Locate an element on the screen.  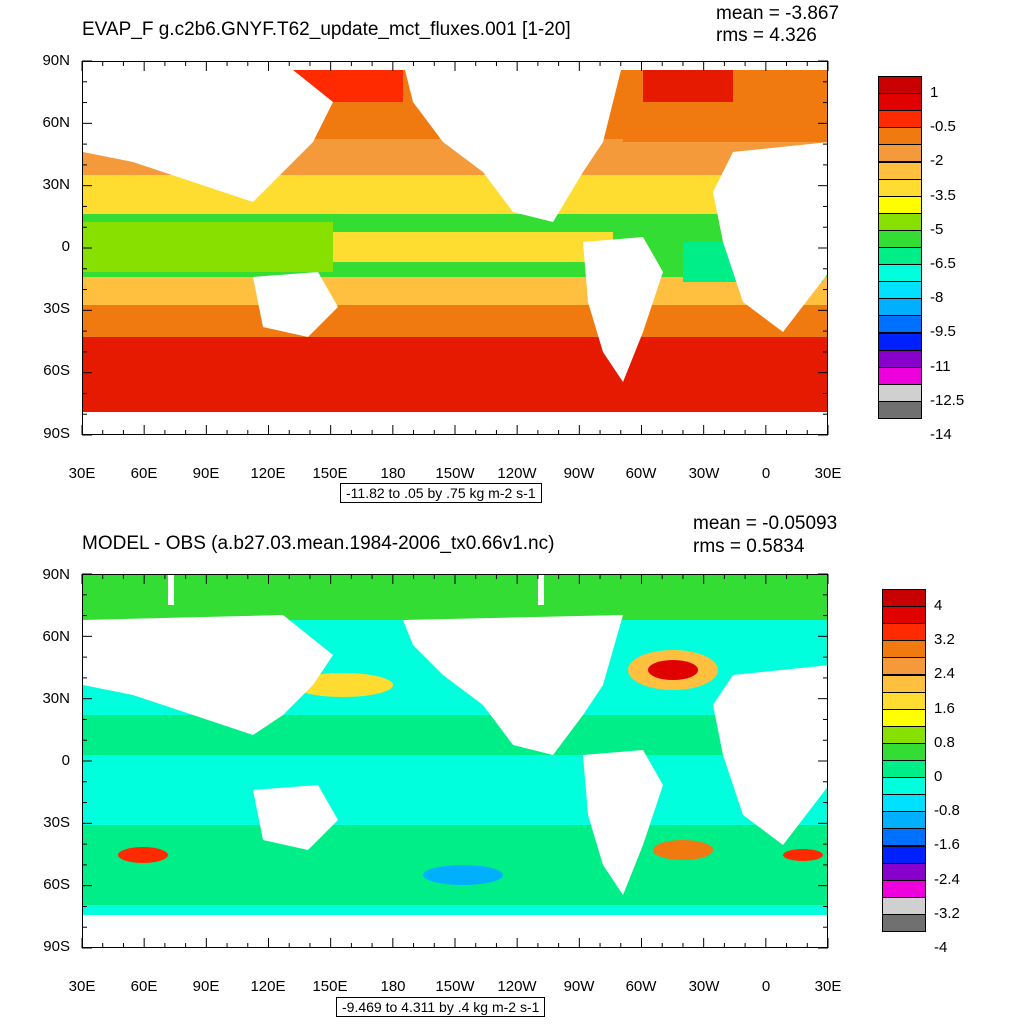
rms-value: rms = 4.326 is located at coordinates (766, 35).